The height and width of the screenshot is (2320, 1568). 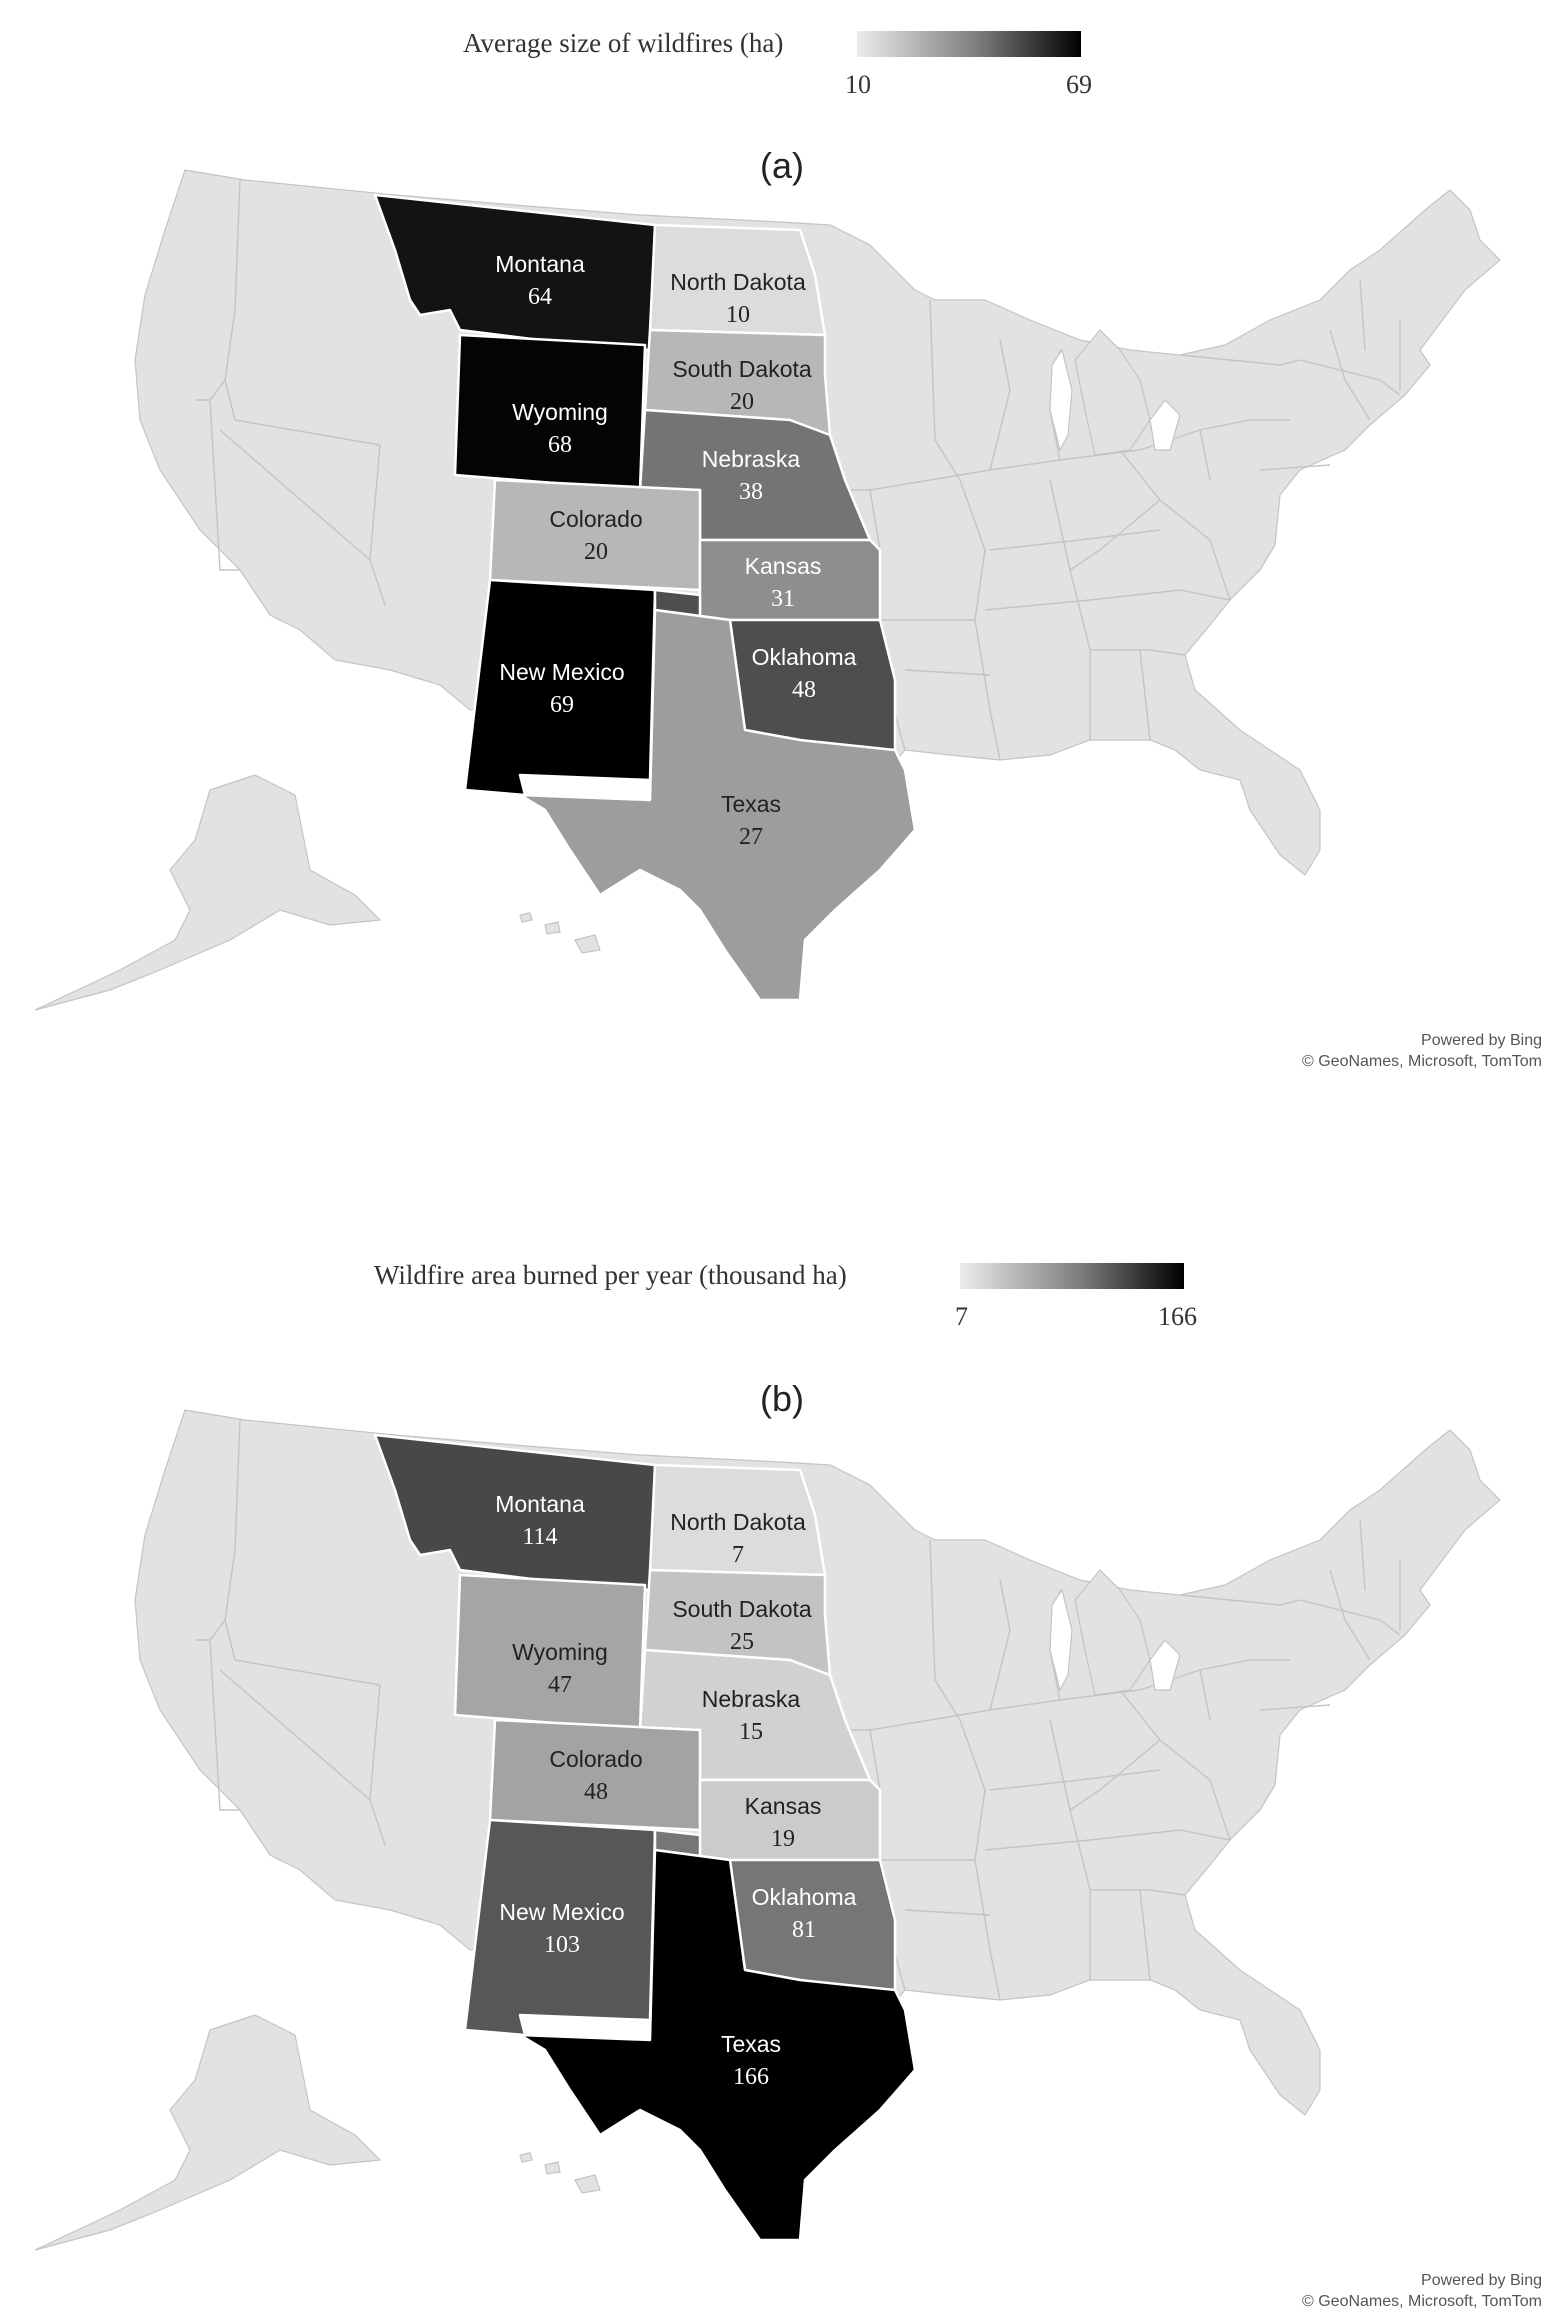 What do you see at coordinates (1177, 1316) in the screenshot?
I see `legend-max-label: 166` at bounding box center [1177, 1316].